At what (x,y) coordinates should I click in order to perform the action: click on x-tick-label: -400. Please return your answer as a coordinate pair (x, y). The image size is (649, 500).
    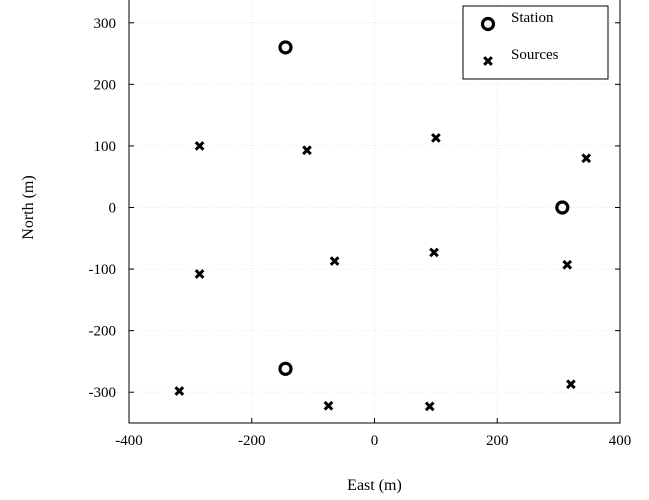
    Looking at the image, I should click on (129, 441).